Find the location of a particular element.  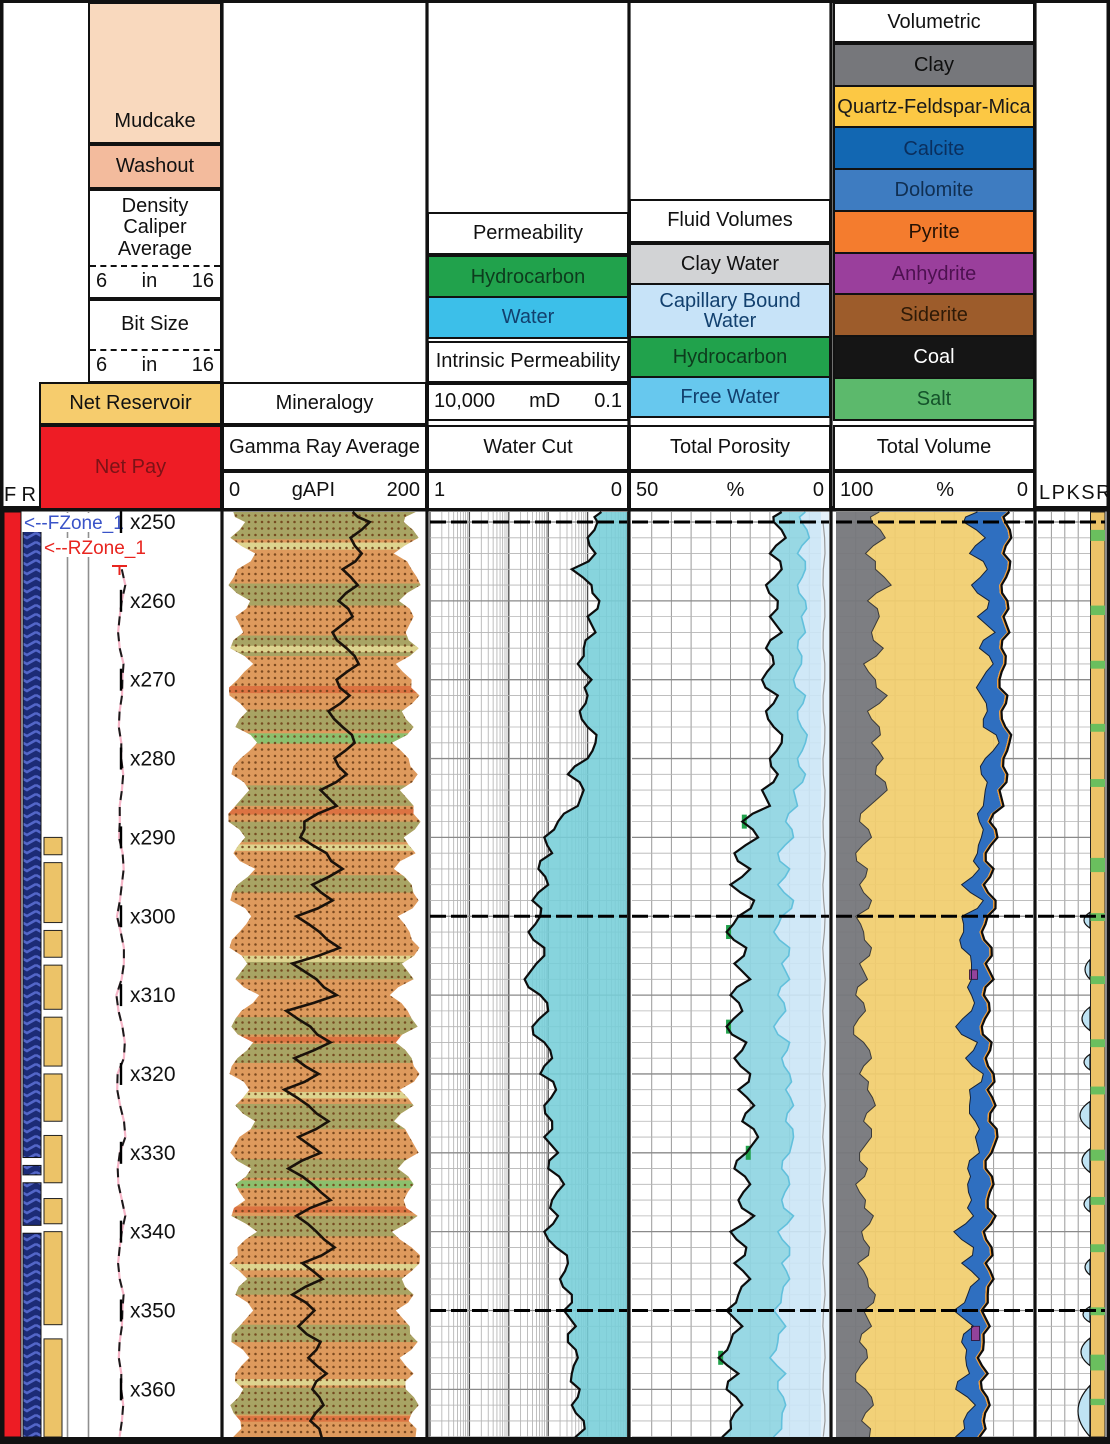

depth-label: x360 is located at coordinates (153, 1389).